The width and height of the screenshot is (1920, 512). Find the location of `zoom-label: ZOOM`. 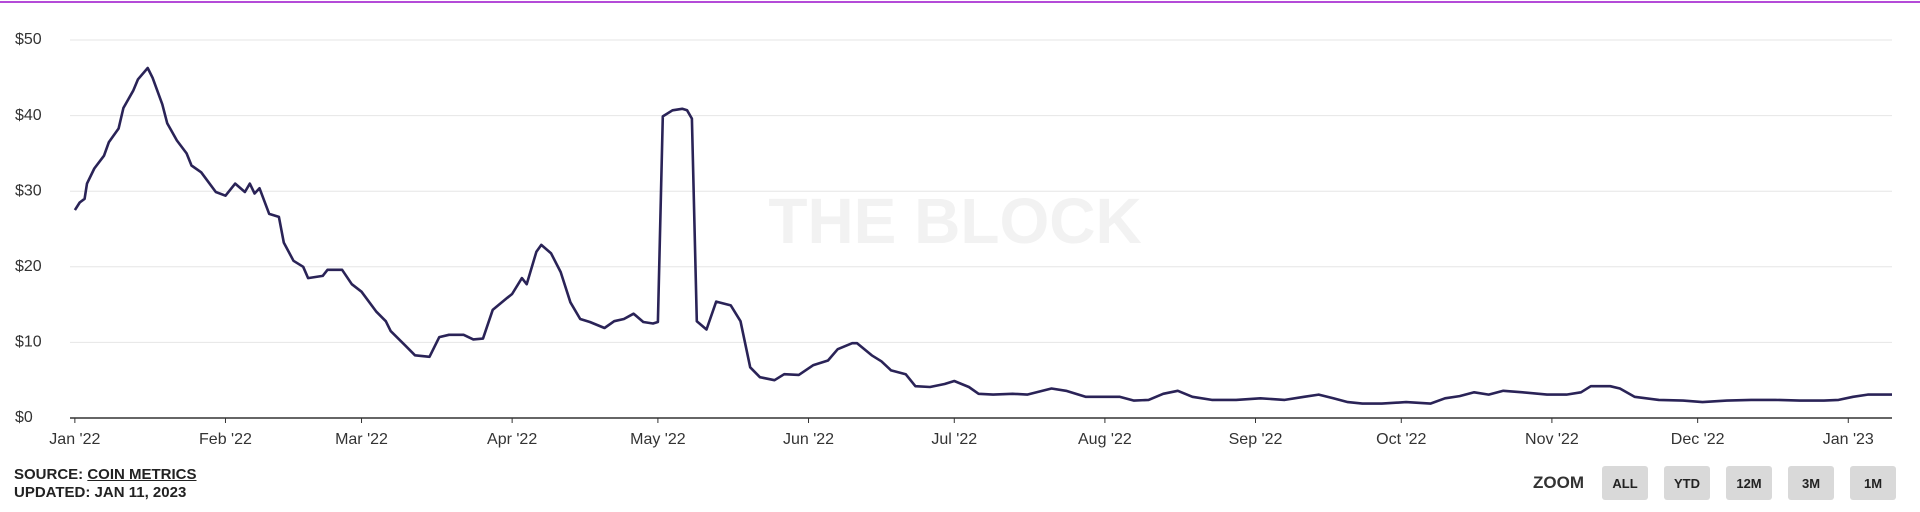

zoom-label: ZOOM is located at coordinates (1558, 482).